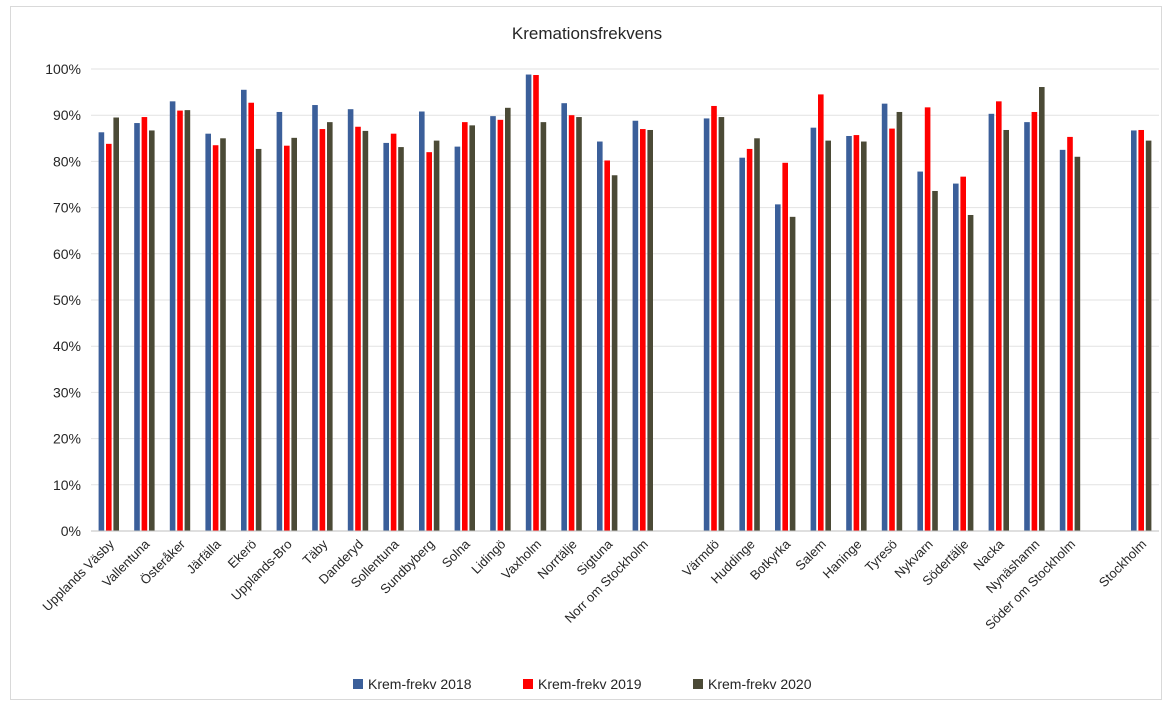  I want to click on x-tick-label: Stockholm, so click(1123, 564).